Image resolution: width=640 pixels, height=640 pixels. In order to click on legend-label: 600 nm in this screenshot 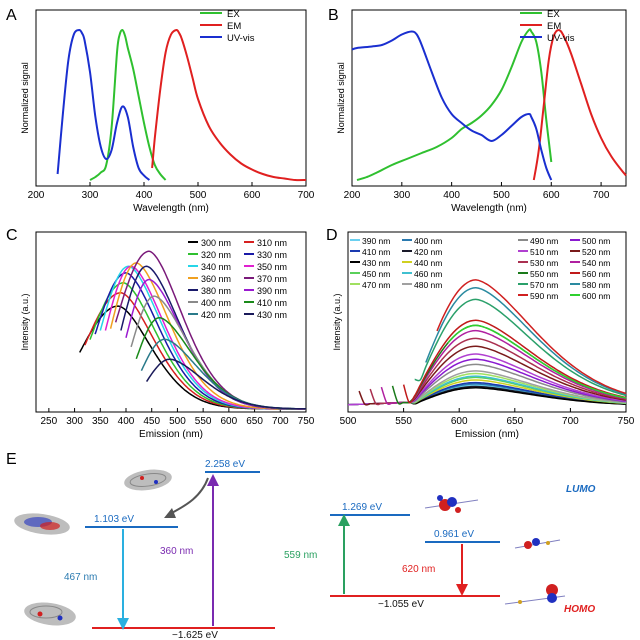, I will do `click(596, 296)`.